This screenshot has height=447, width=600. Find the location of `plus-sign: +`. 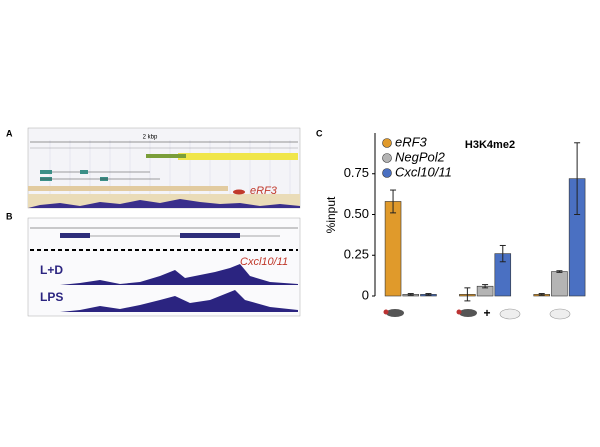

plus-sign: + is located at coordinates (486, 313).